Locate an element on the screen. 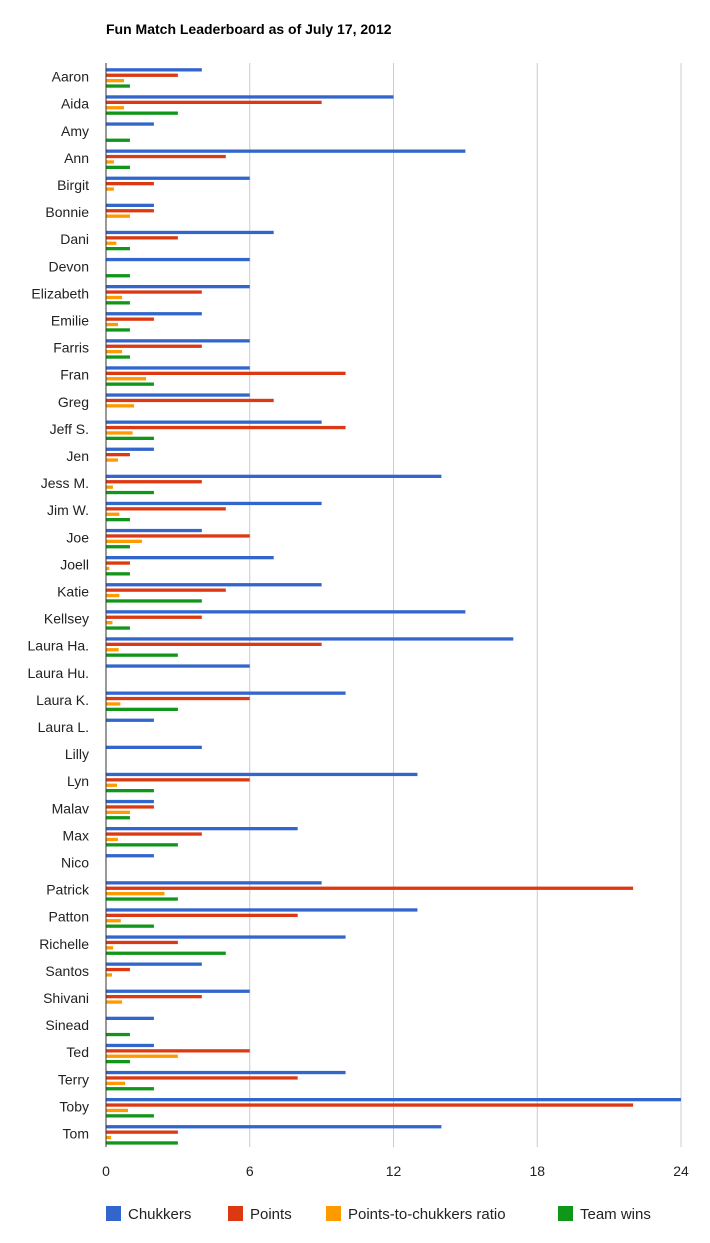  legend-label: Points-to-chukkers ratio is located at coordinates (427, 1214).